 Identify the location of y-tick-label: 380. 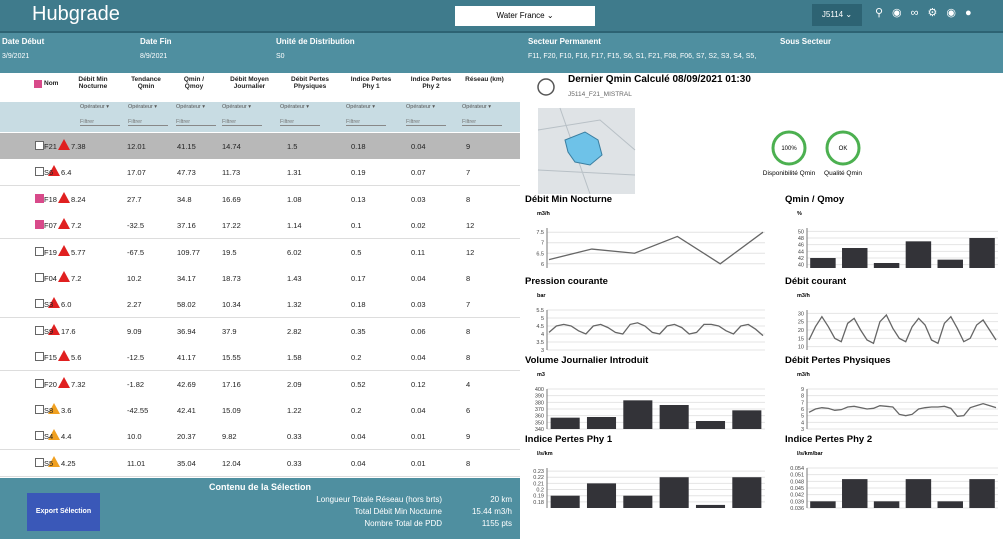
(539, 403).